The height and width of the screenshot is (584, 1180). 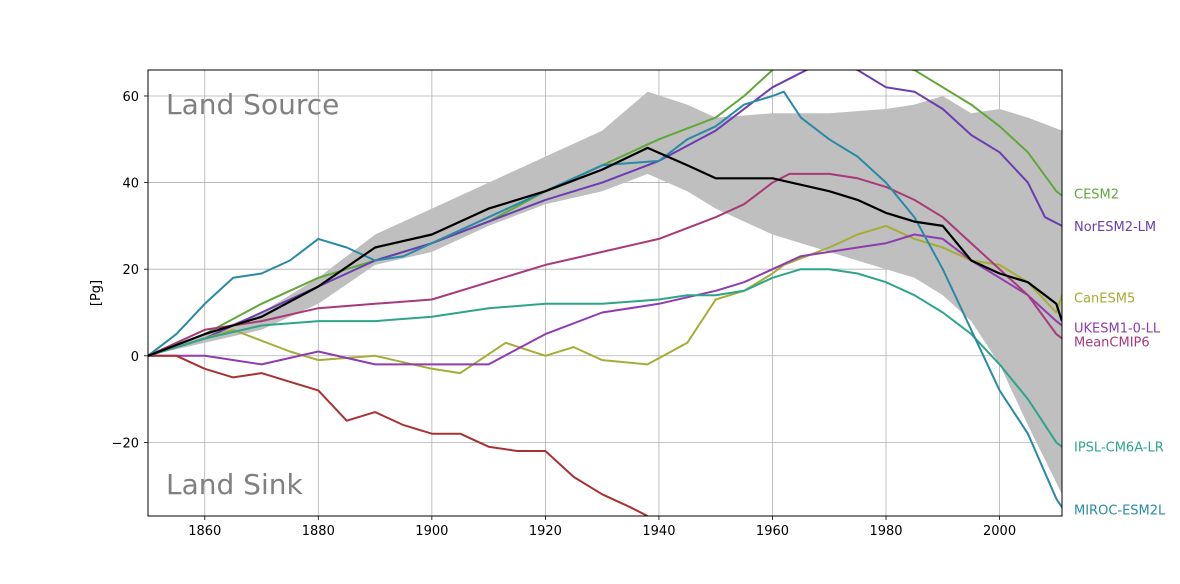 I want to click on x-tick-label: 1860, so click(x=204, y=531).